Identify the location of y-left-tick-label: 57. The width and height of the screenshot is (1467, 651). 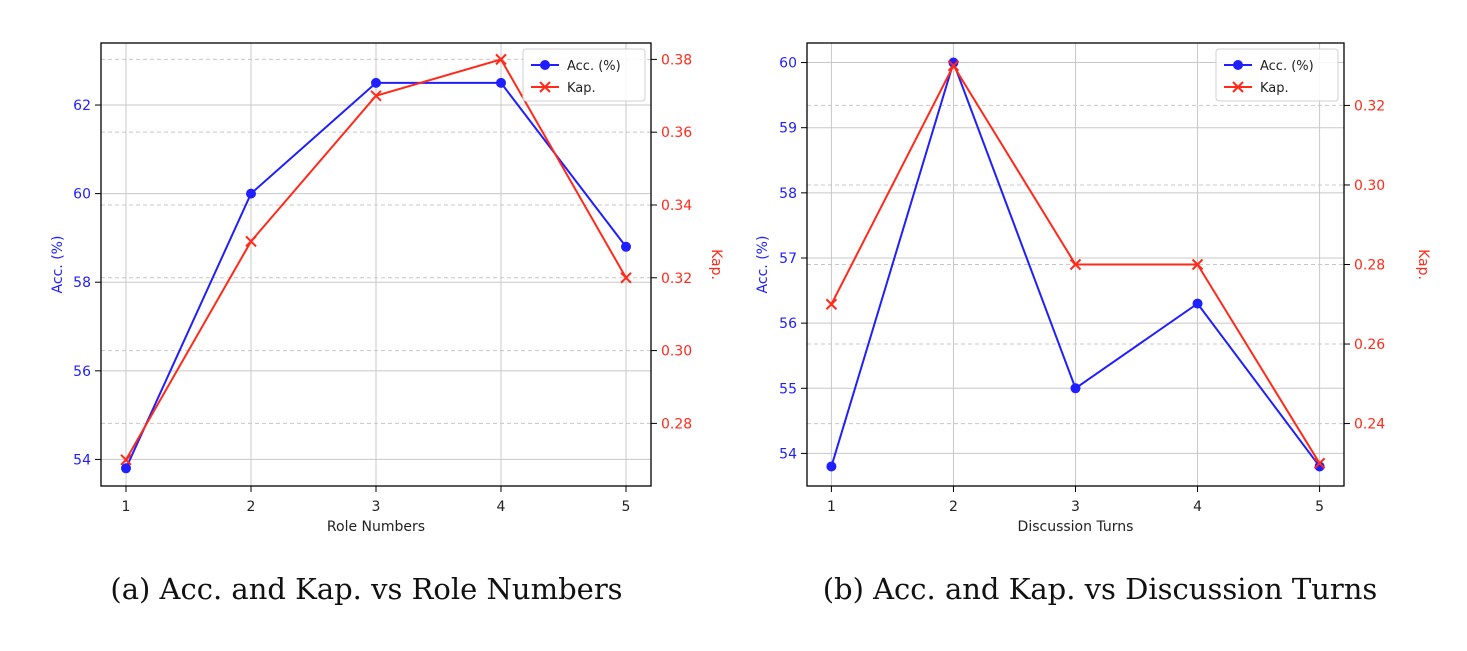
(788, 259).